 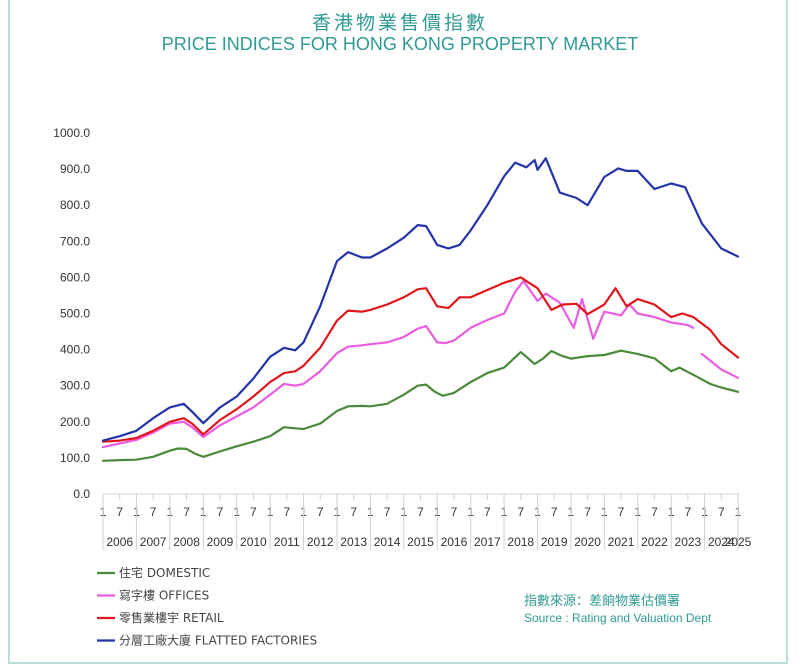 What do you see at coordinates (71, 133) in the screenshot?
I see `y-tick-label: 1000.0` at bounding box center [71, 133].